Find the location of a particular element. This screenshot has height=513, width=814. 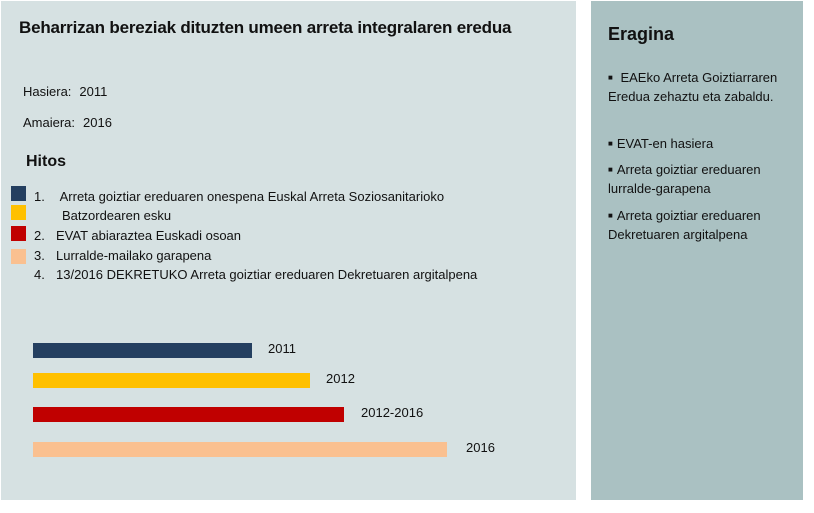

milestone-item: 3. Lurralde-mailako garapena is located at coordinates (122, 256).